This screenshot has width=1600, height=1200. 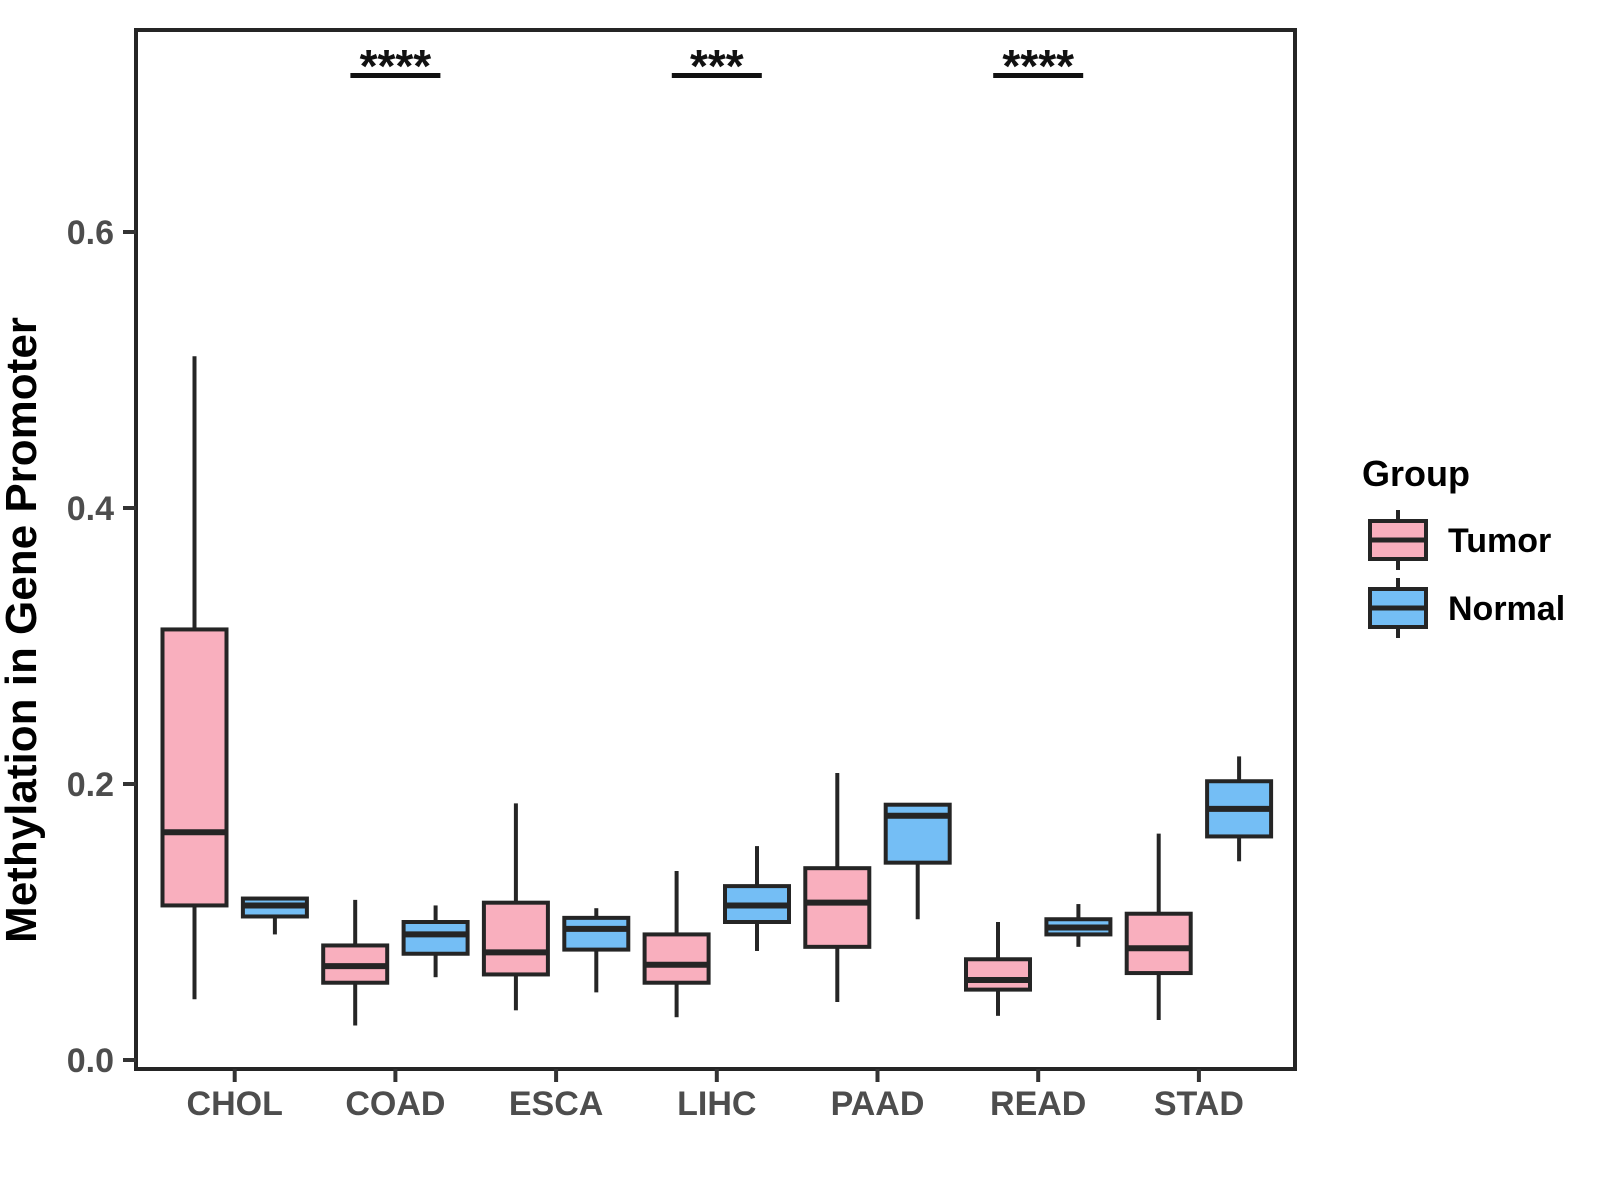 What do you see at coordinates (556, 1104) in the screenshot?
I see `x-axis-label-esca: ESCA` at bounding box center [556, 1104].